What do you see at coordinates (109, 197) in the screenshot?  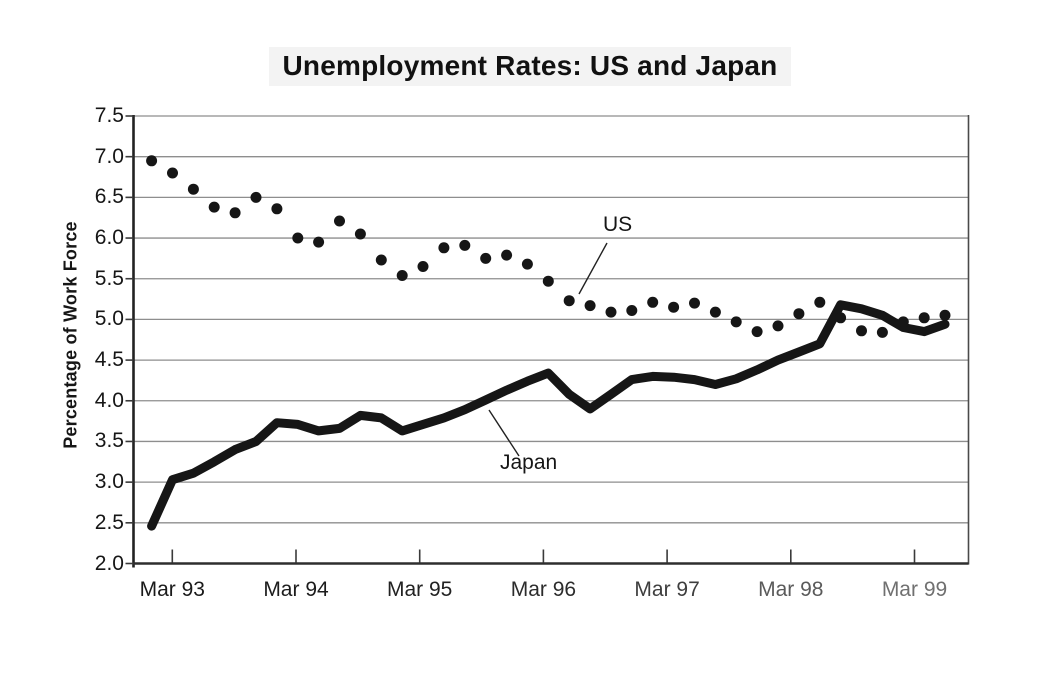 I see `y-tick-label: 6.5` at bounding box center [109, 197].